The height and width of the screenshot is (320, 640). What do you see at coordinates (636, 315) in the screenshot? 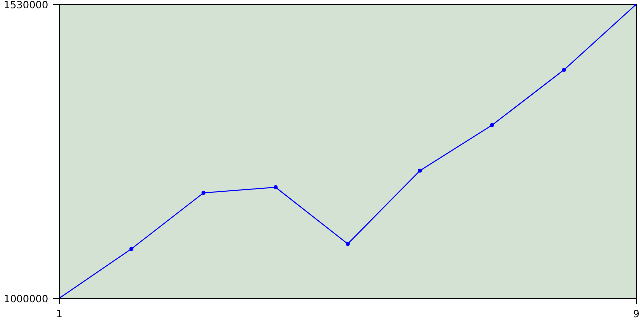
I see `x-tick-label: 9` at bounding box center [636, 315].